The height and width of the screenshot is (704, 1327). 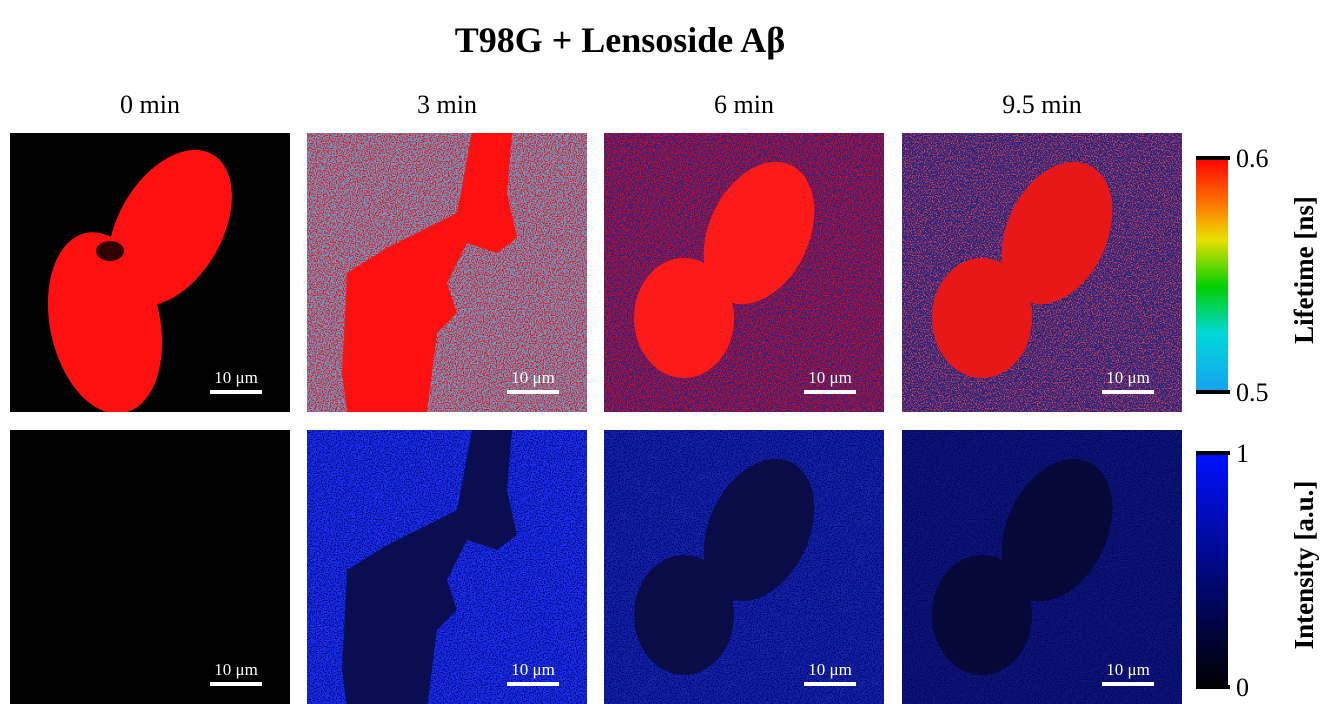 I want to click on nucleus-gap, so click(x=110, y=251).